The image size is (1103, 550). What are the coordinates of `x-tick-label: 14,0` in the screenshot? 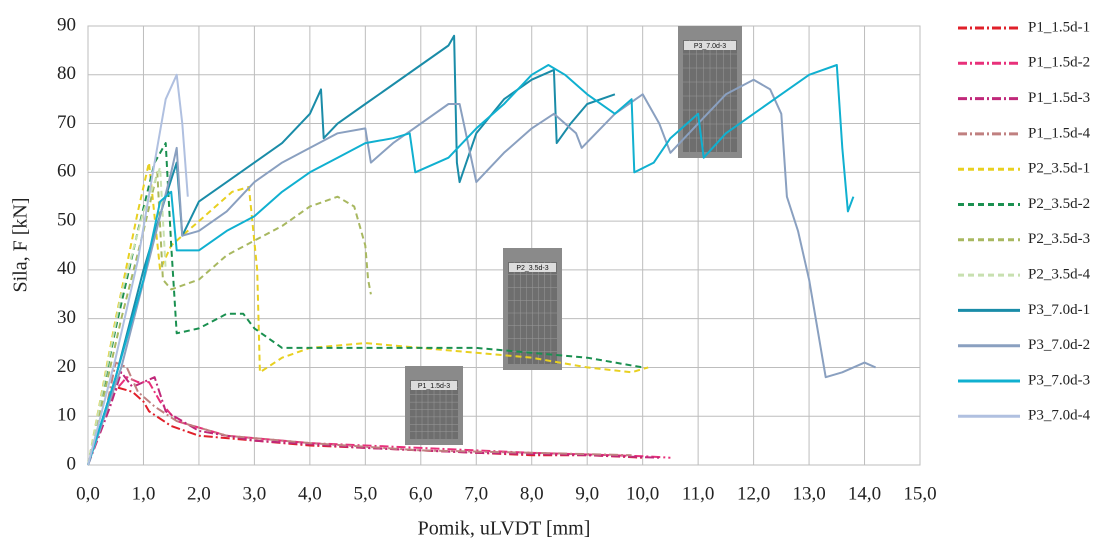 It's located at (864, 493).